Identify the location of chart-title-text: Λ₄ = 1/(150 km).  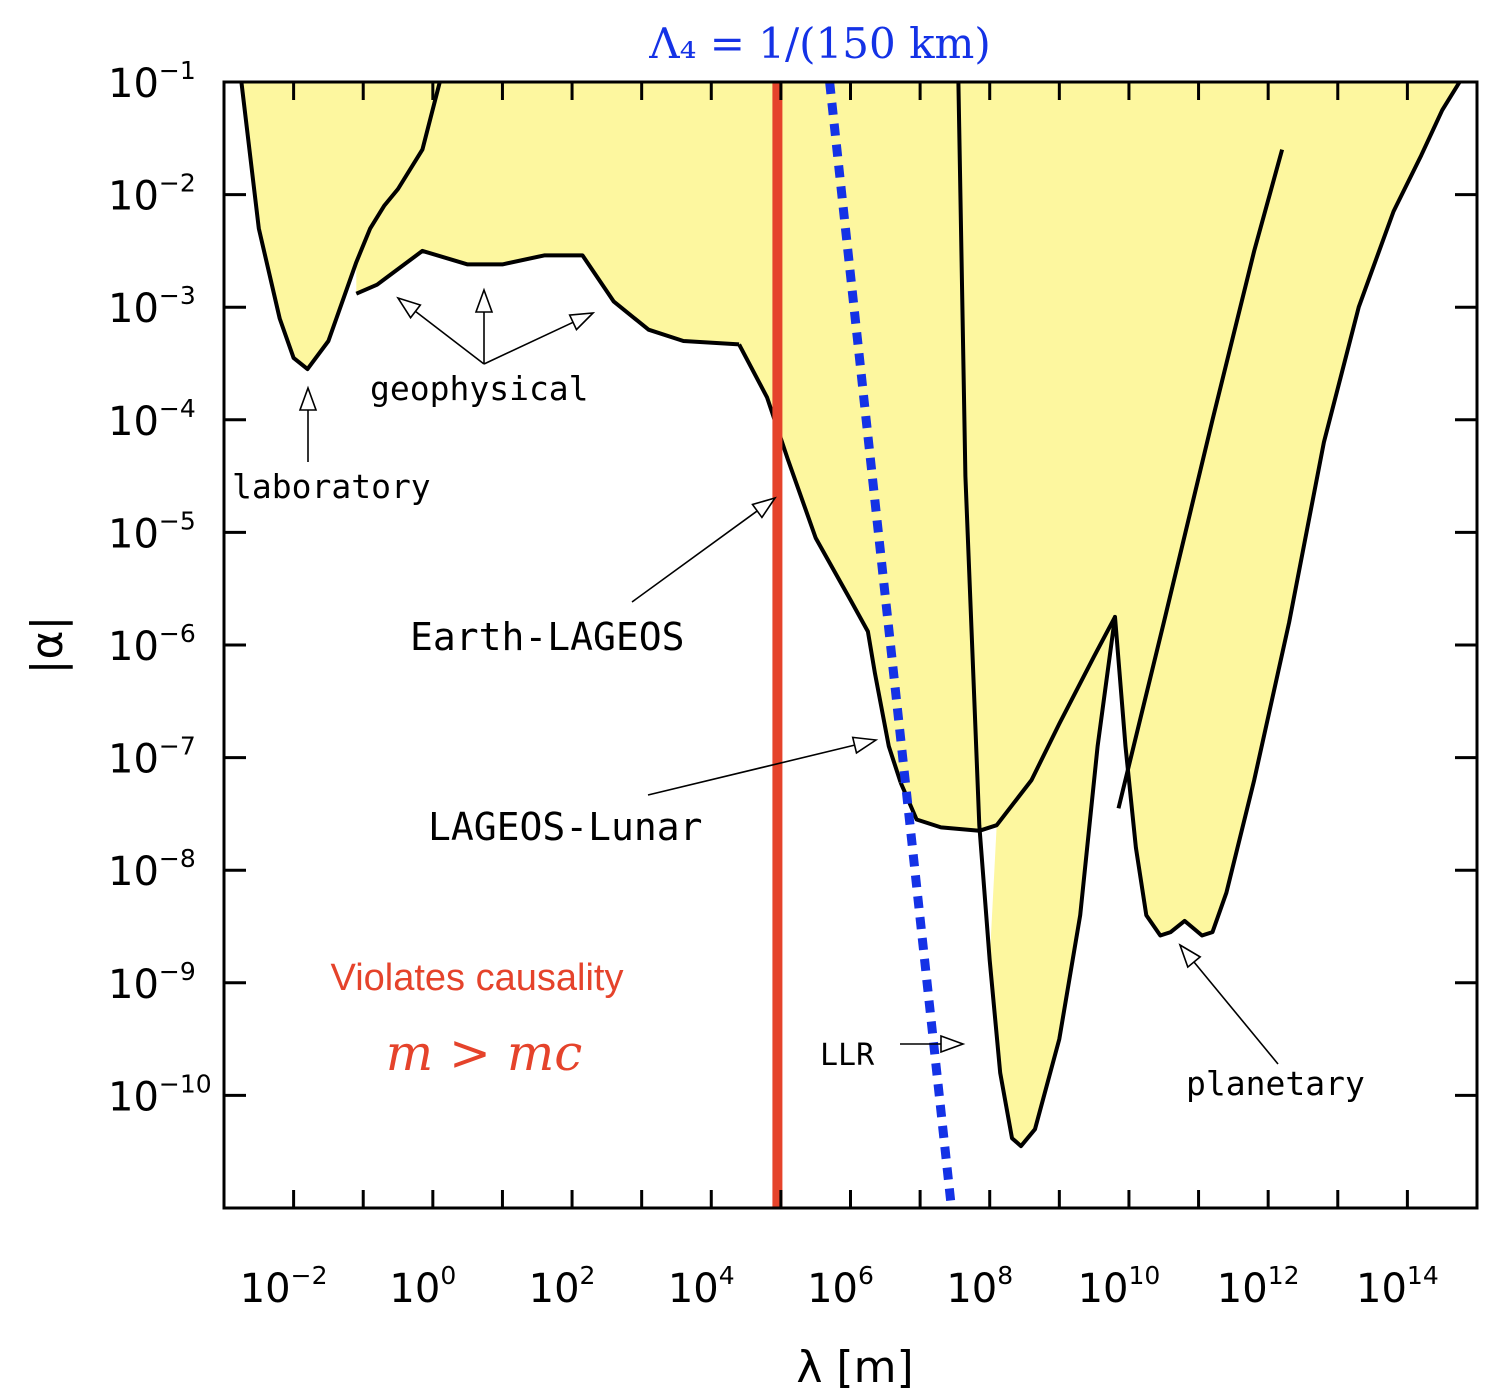
(819, 43).